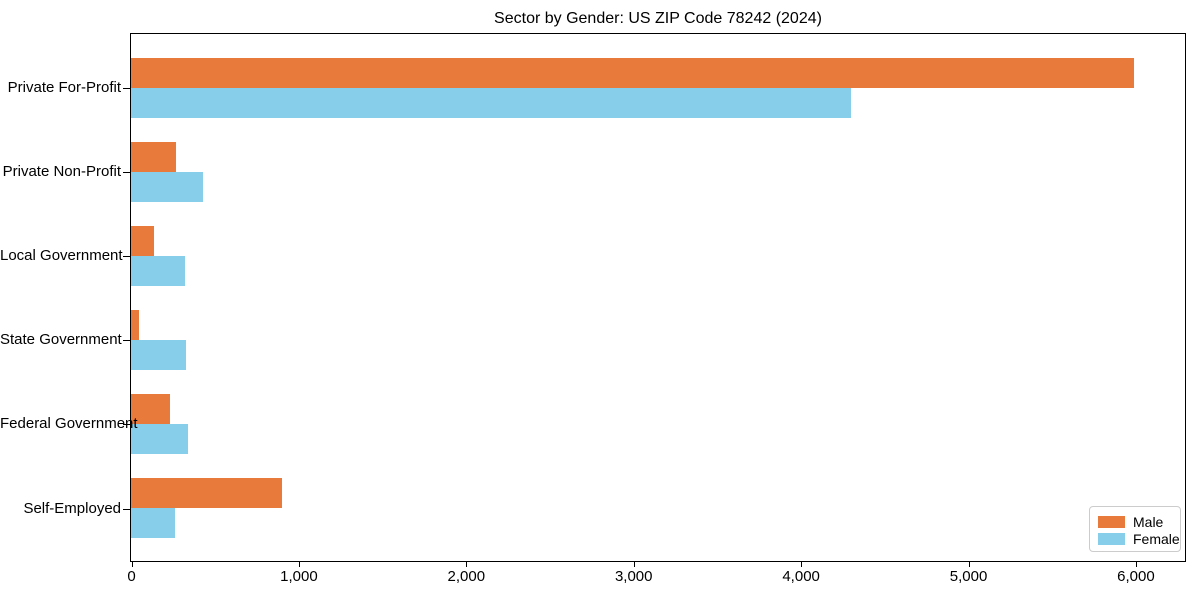 The height and width of the screenshot is (600, 1200). Describe the element at coordinates (1136, 576) in the screenshot. I see `x-axis-tick-label: 6,000` at that location.